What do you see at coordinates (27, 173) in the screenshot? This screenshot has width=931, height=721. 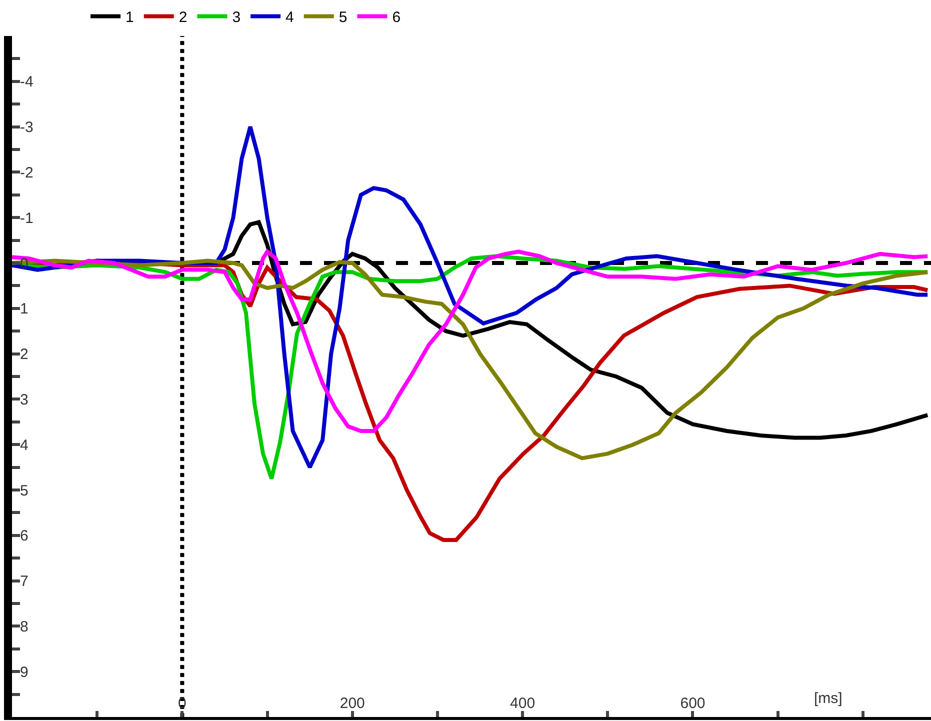 I see `y-tick-label: -2` at bounding box center [27, 173].